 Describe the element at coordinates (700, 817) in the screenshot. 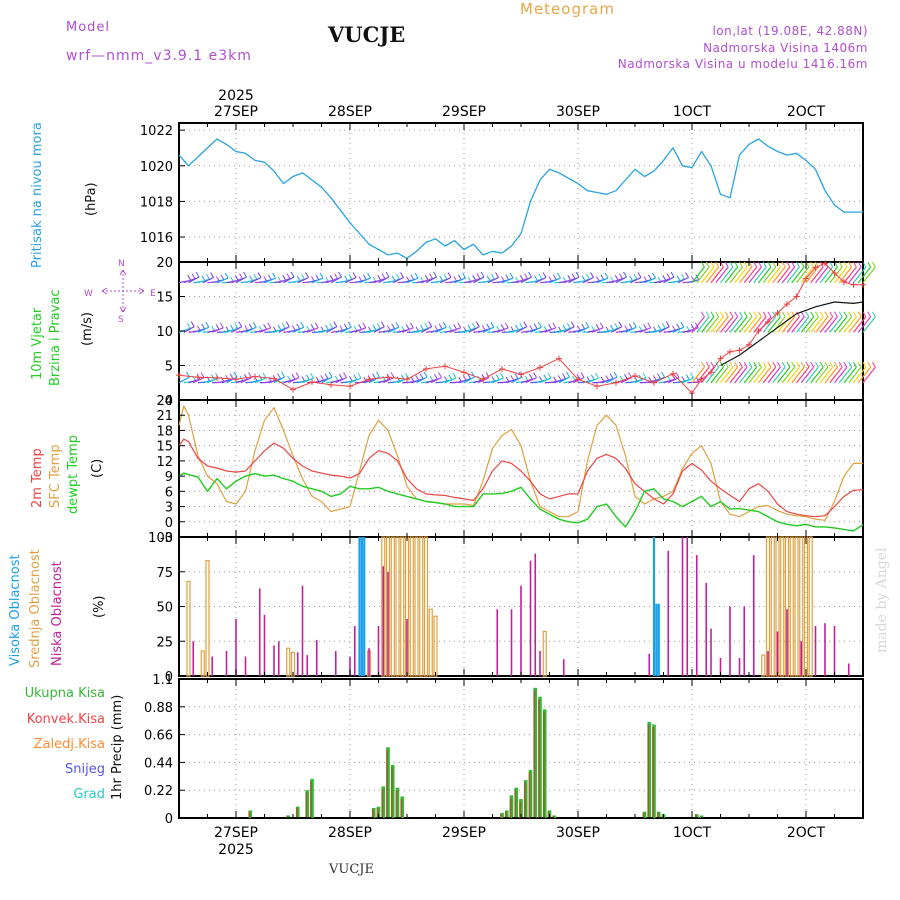

I see `precip-conv-bar` at that location.